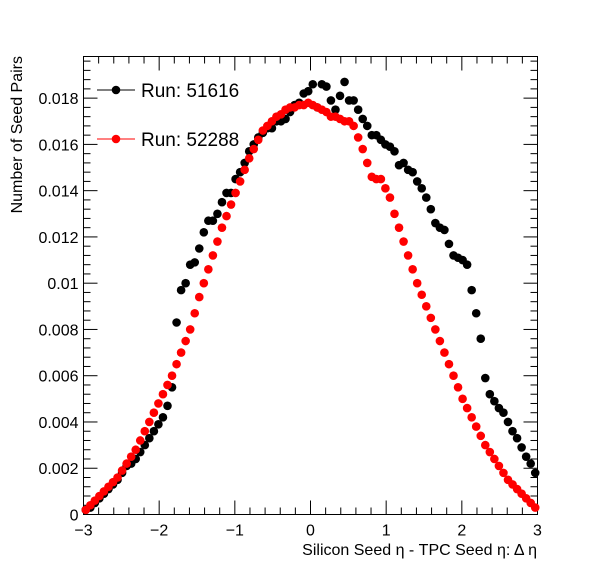 The height and width of the screenshot is (572, 596). Describe the element at coordinates (58, 192) in the screenshot. I see `y-tick-label: 0.014` at that location.